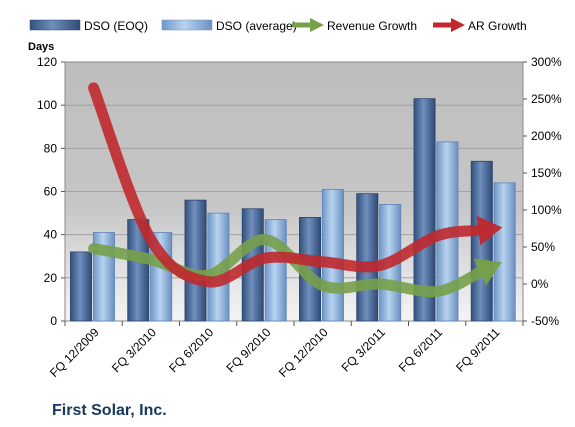  What do you see at coordinates (191, 350) in the screenshot?
I see `x-tick-label: FQ 6/2010` at bounding box center [191, 350].